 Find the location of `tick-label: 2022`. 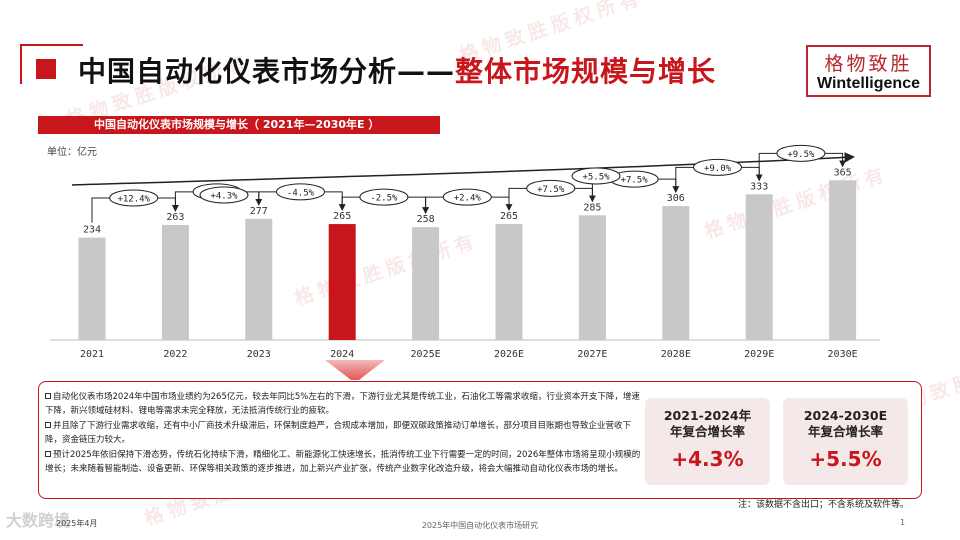

tick-label: 2022 is located at coordinates (175, 354).